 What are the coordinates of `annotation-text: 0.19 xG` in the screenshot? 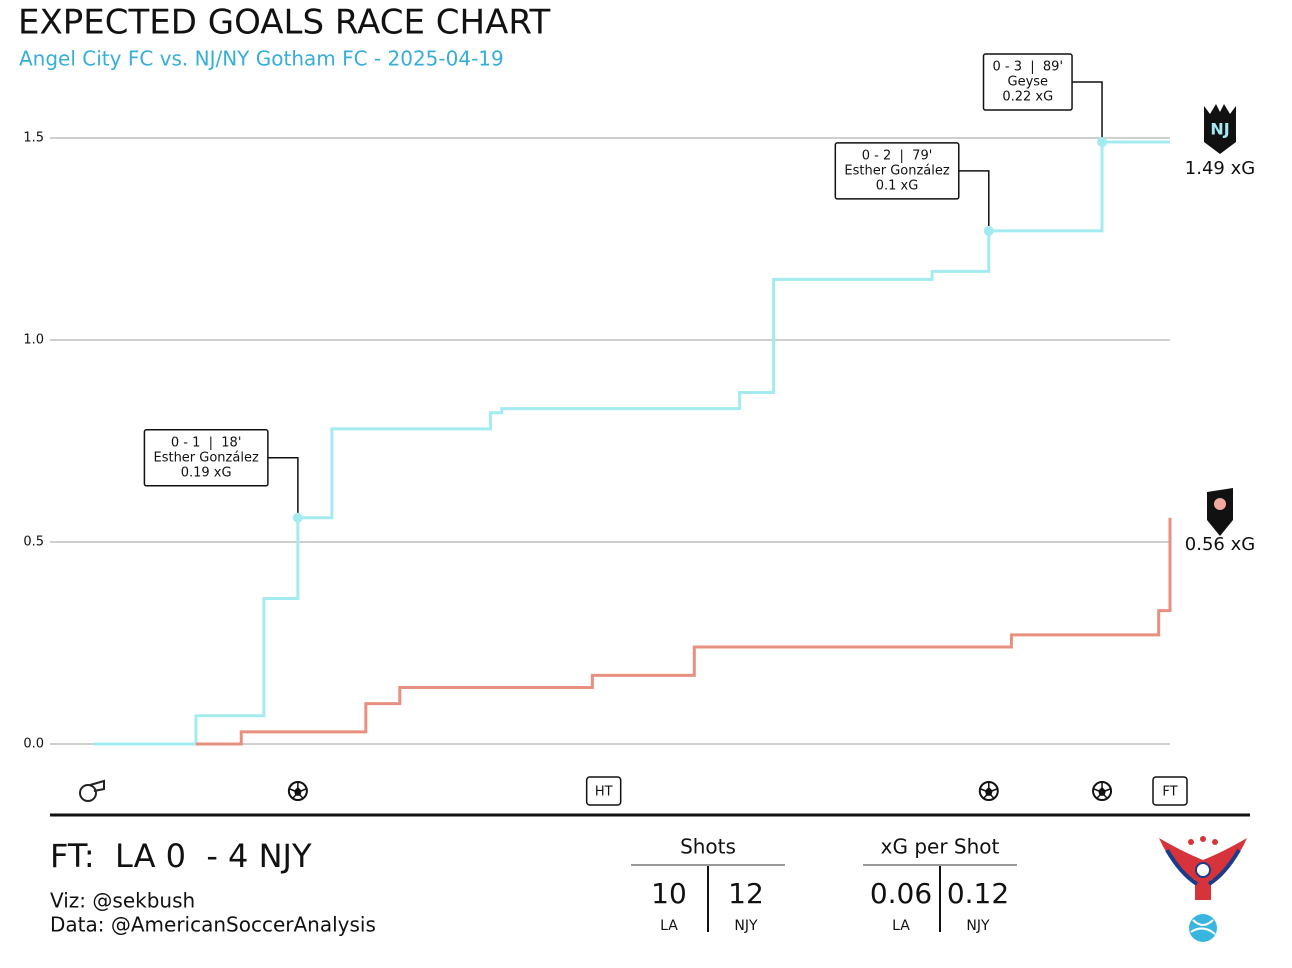 It's located at (206, 472).